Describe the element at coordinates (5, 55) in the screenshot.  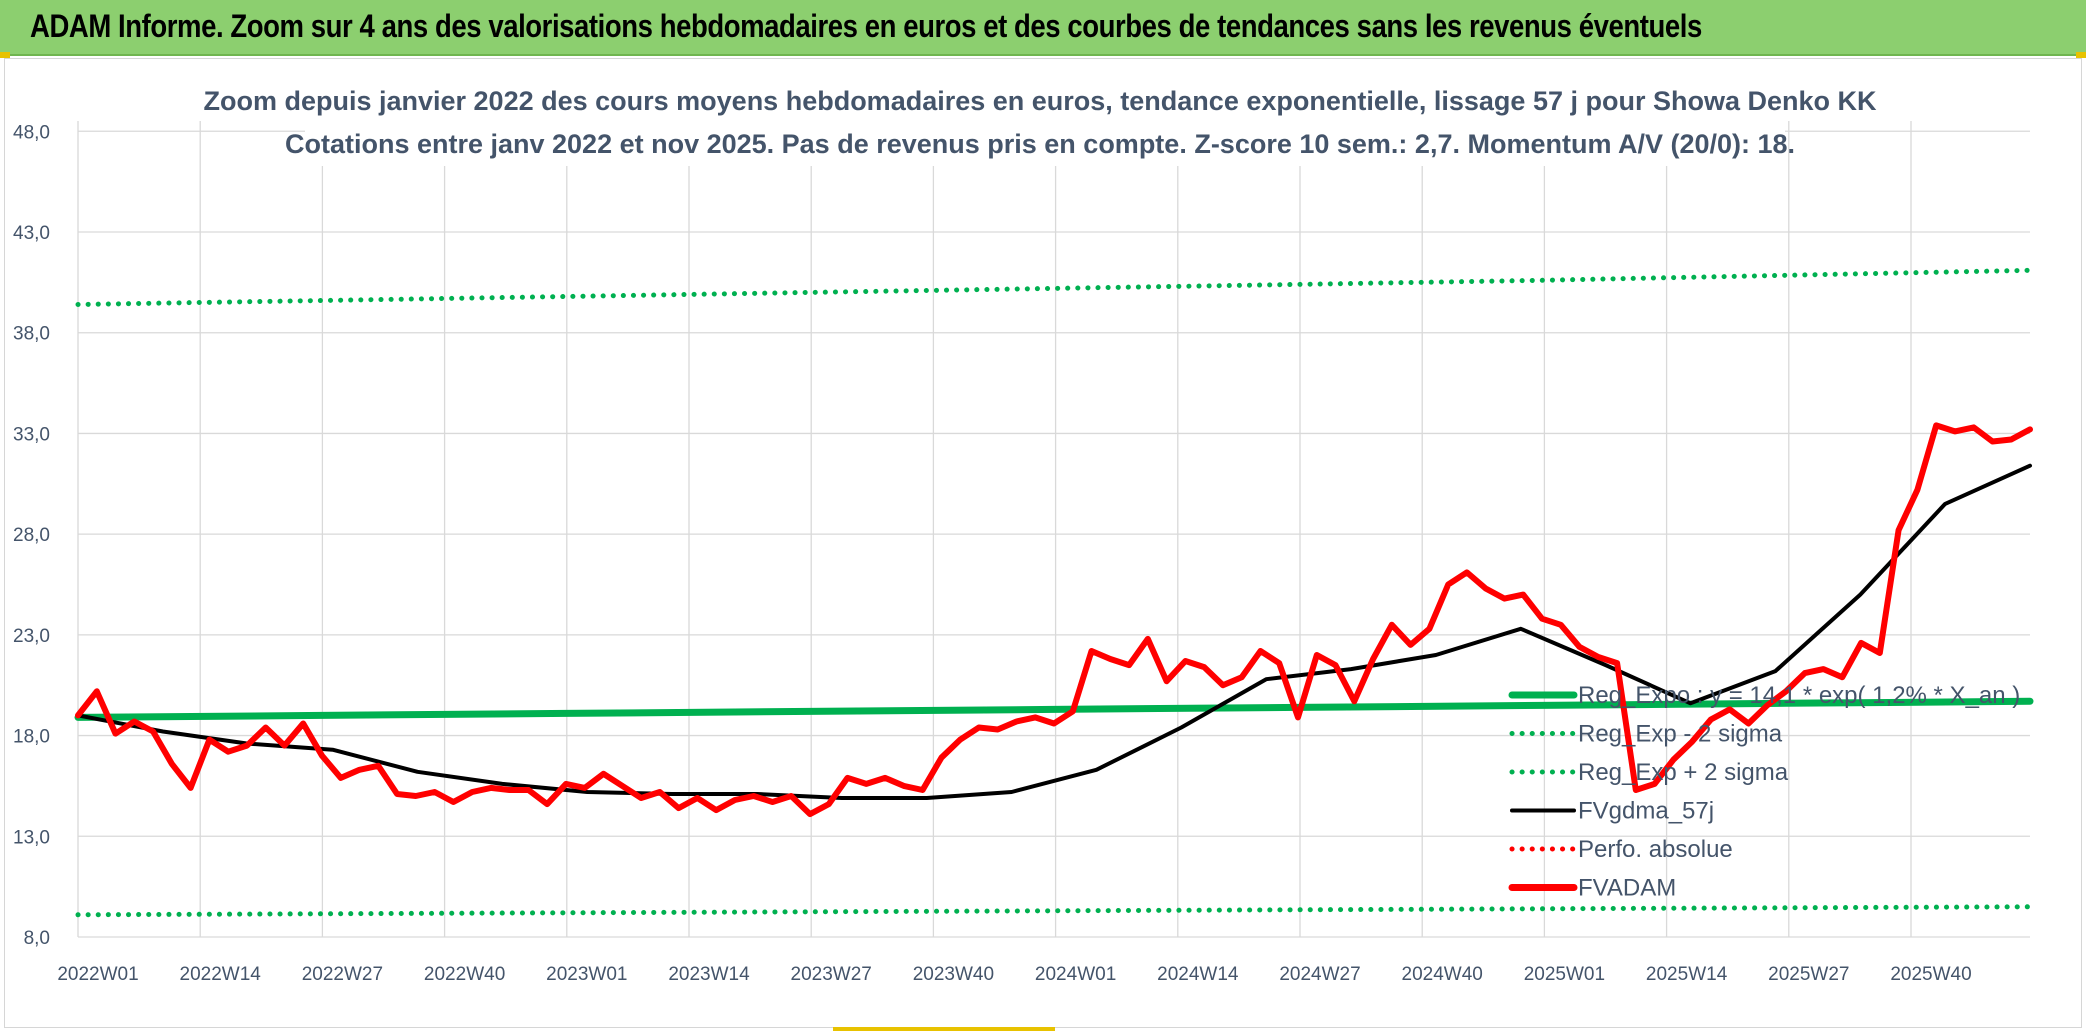
I see `banner-corner-left` at that location.